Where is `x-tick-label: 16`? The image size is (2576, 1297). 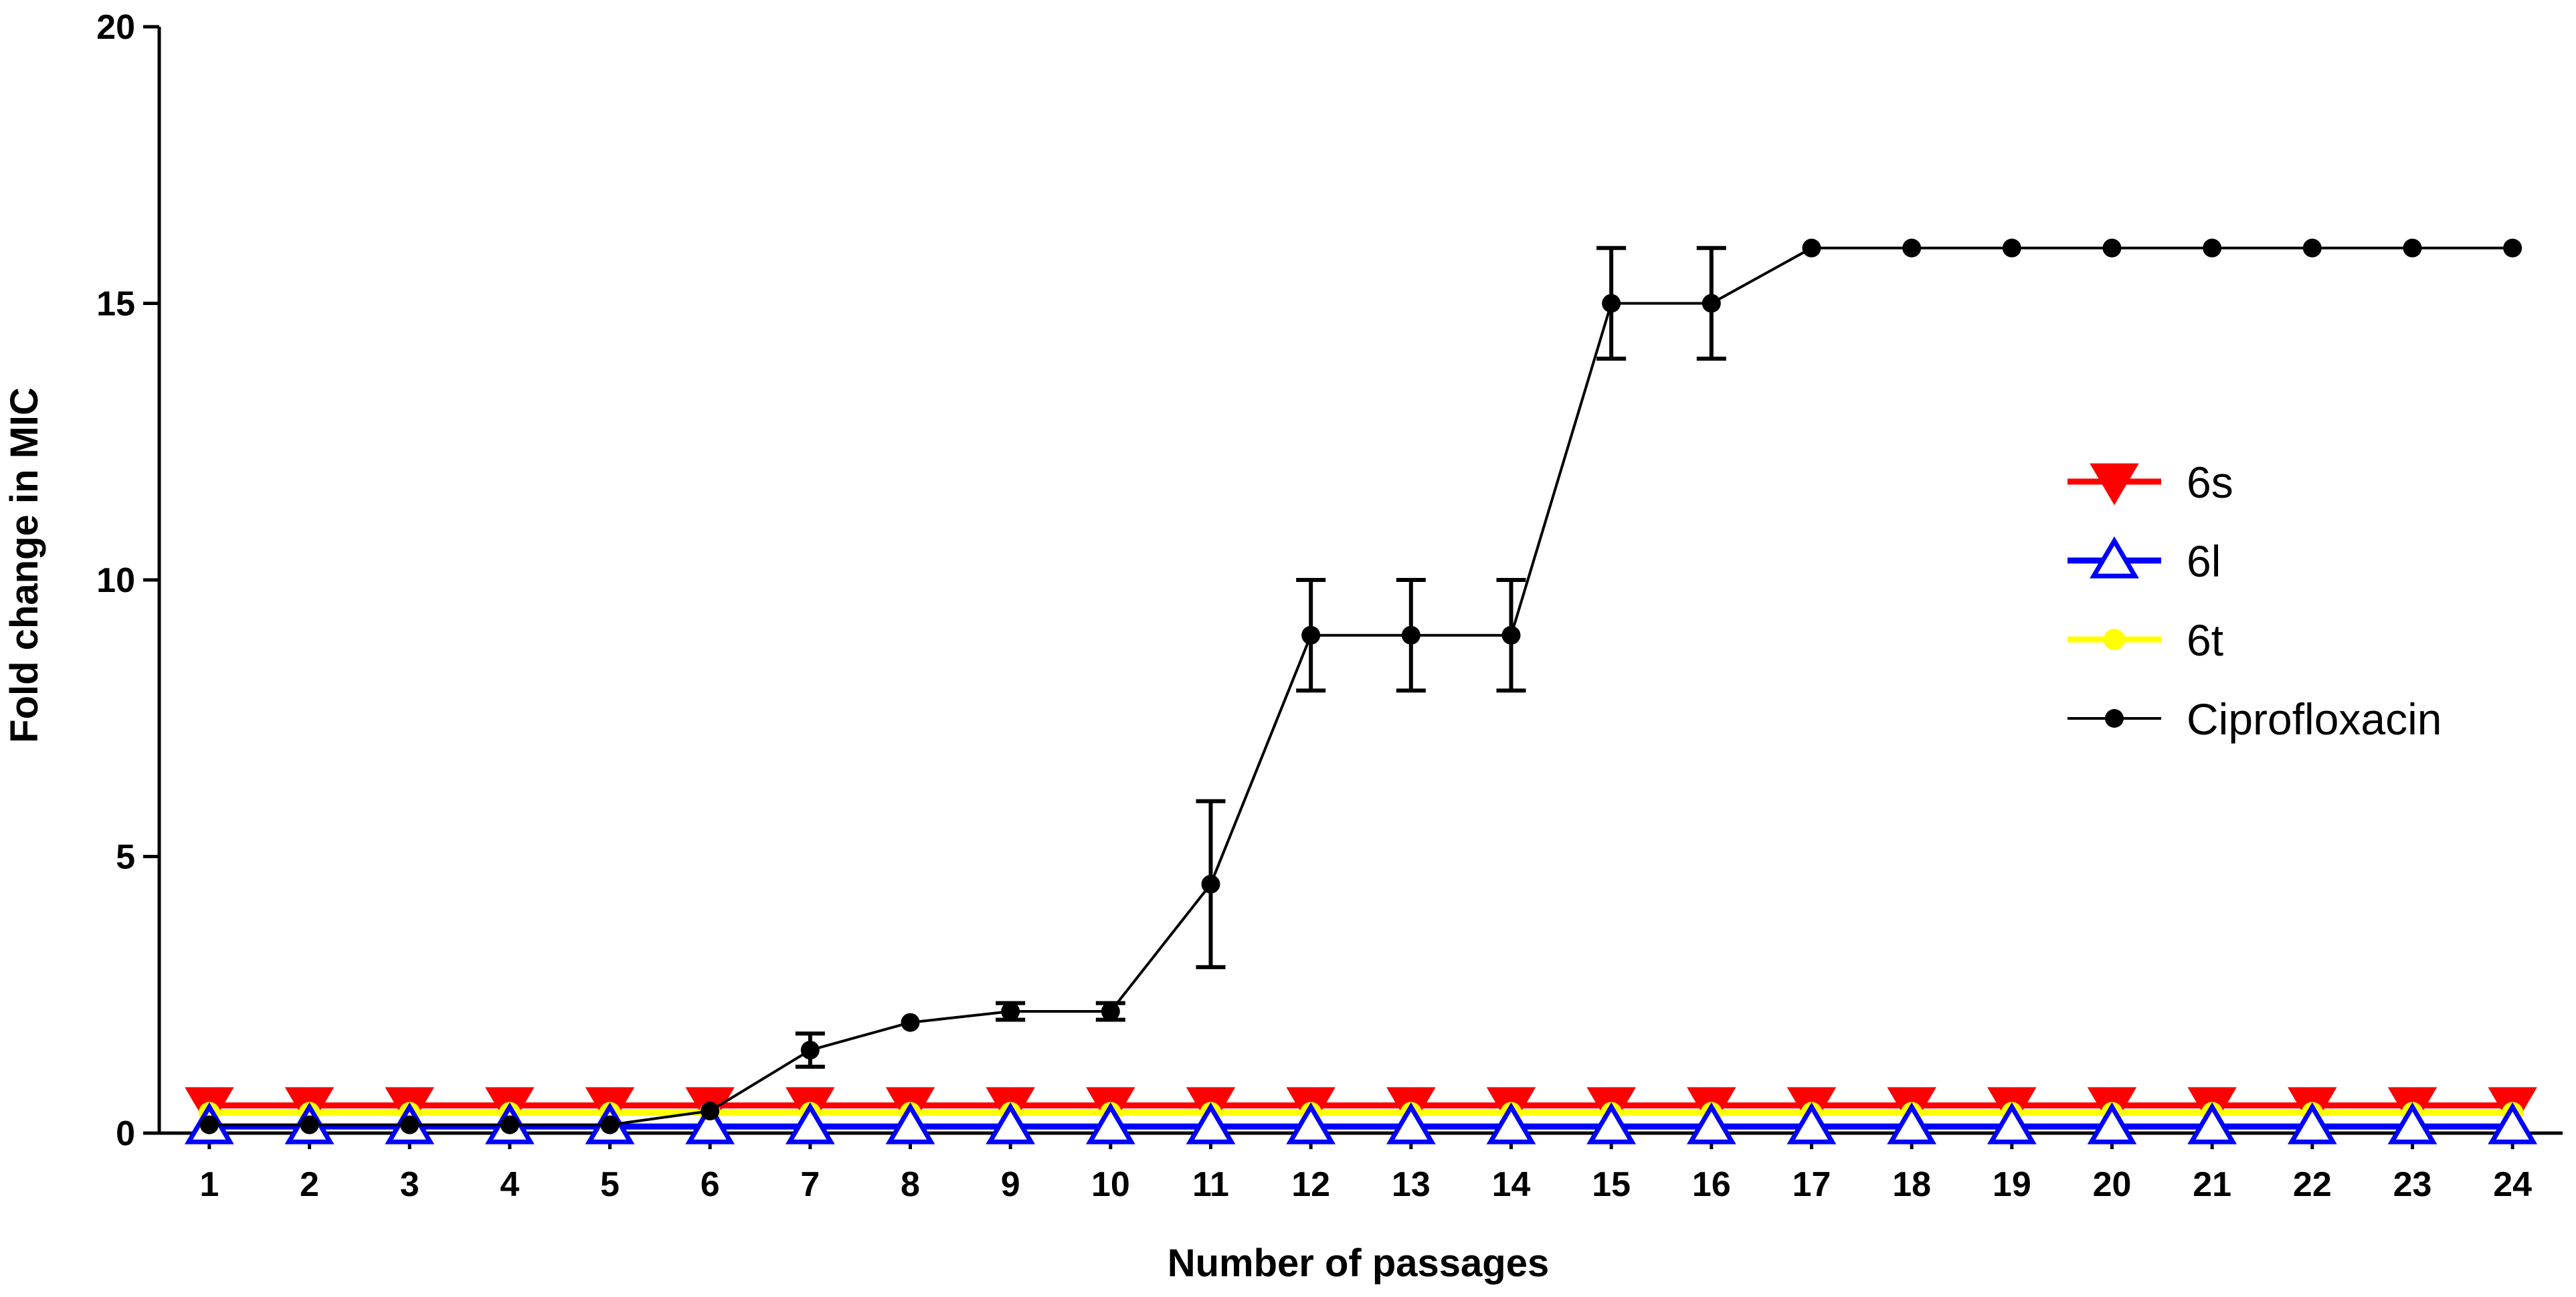
x-tick-label: 16 is located at coordinates (1711, 1184).